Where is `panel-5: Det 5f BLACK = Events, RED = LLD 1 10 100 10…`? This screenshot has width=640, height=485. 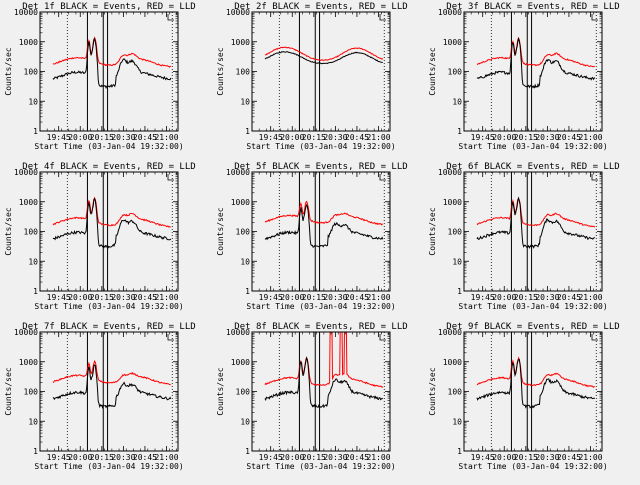 panel-5: Det 5f BLACK = Events, RED = LLD 1 10 100 10… is located at coordinates (312, 236).